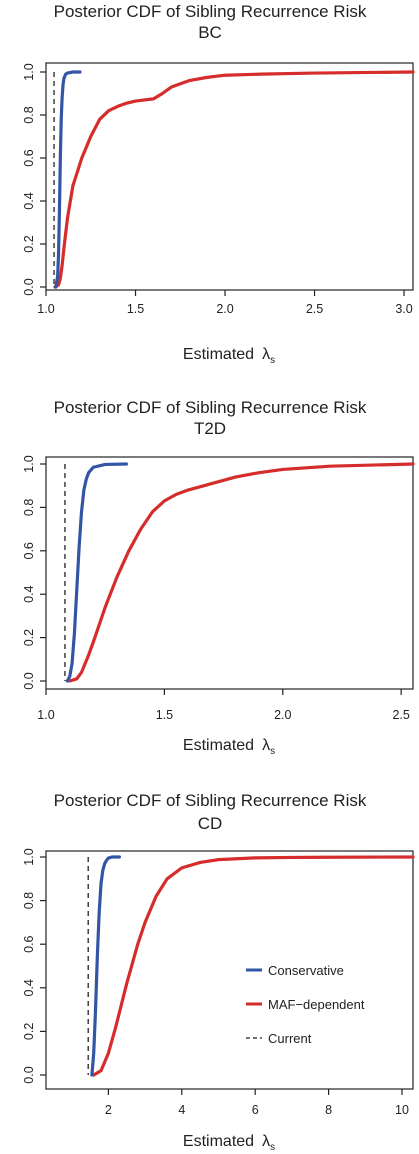  I want to click on panel-bc-yticks: 0.0 0.2 0.4 0.6 0.8 1.0, so click(34, 179).